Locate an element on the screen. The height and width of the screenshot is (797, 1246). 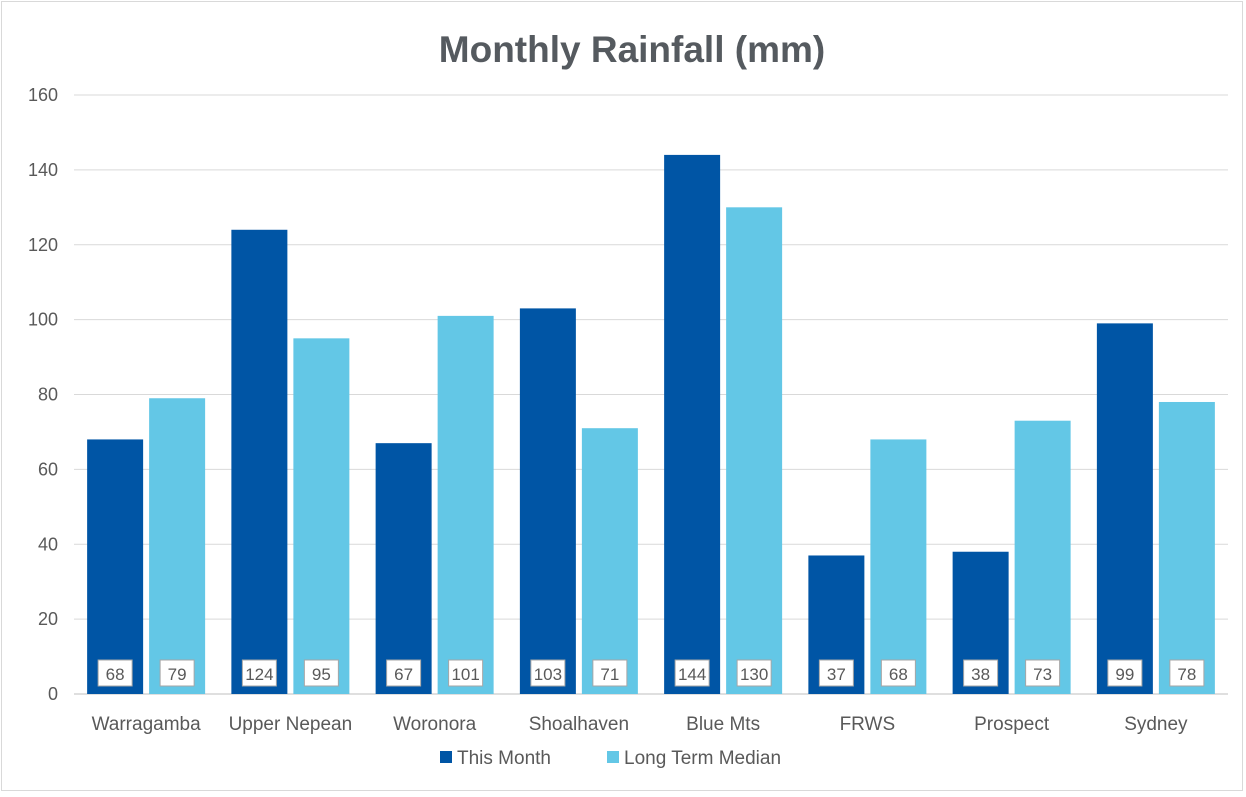
data-label: 71 is located at coordinates (610, 673).